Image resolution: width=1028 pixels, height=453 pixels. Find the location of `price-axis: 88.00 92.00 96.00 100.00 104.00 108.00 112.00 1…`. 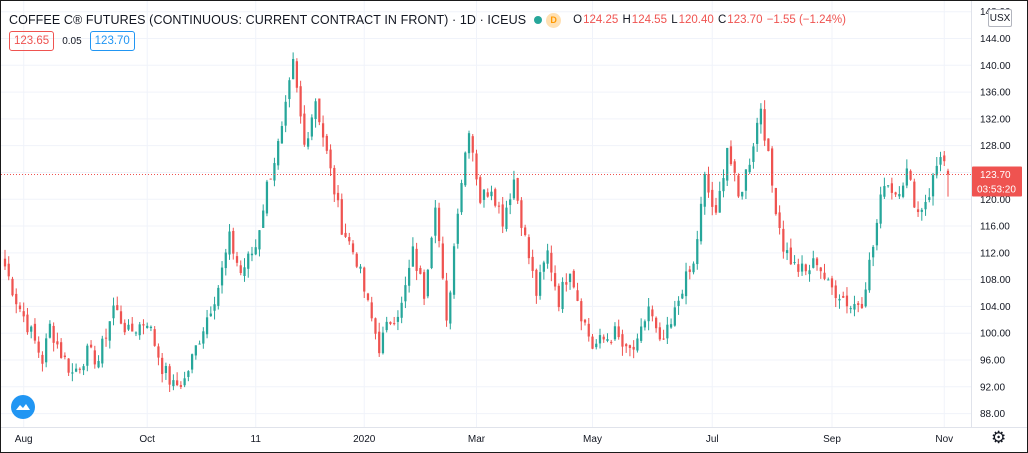

price-axis: 88.00 92.00 96.00 100.00 104.00 108.00 112.00 1… is located at coordinates (995, 213).